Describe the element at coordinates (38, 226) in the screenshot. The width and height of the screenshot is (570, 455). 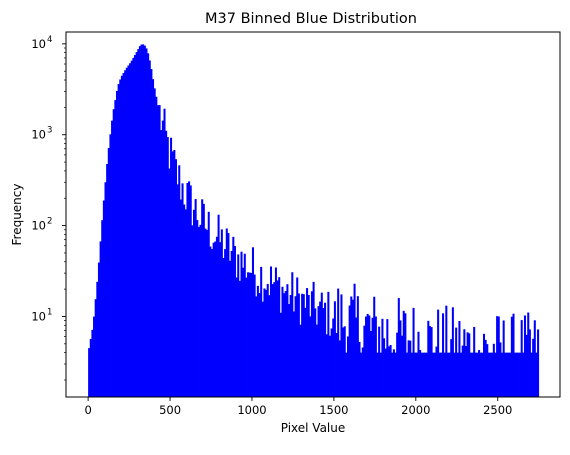
I see `y-tick-label: 10` at that location.